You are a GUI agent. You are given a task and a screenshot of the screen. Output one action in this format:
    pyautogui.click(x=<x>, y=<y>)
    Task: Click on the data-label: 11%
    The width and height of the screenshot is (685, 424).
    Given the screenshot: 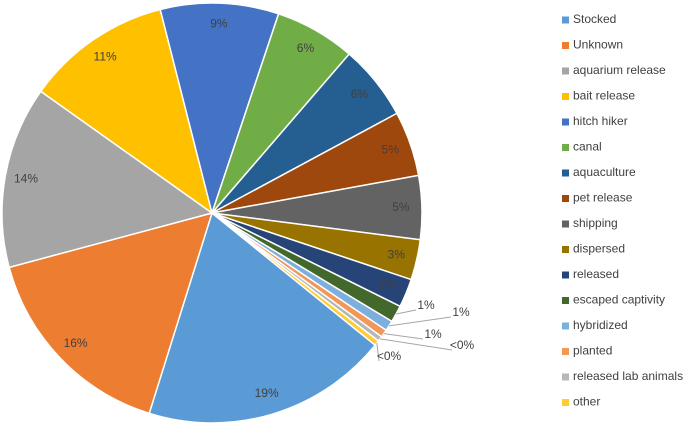 What is the action you would take?
    pyautogui.click(x=105, y=56)
    